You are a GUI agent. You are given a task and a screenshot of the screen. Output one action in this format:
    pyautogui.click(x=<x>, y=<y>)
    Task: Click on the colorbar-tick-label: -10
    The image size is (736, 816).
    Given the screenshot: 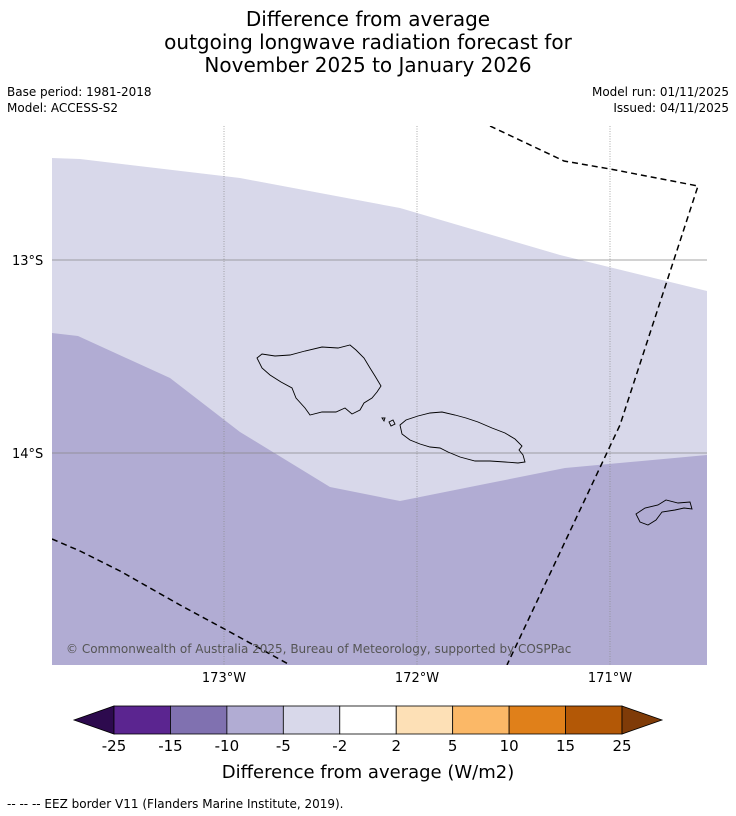 What is the action you would take?
    pyautogui.click(x=227, y=746)
    